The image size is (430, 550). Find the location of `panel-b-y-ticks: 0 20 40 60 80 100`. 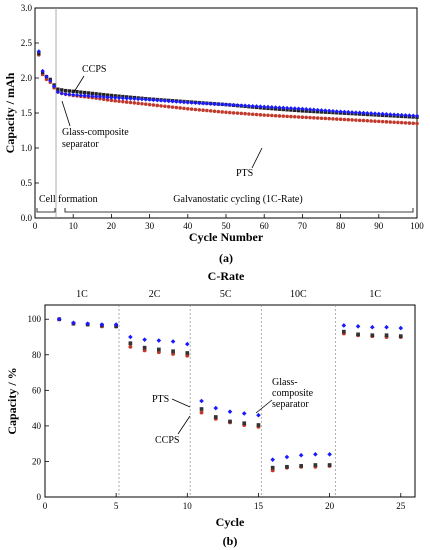

panel-b-y-ticks: 0 20 40 60 80 100 is located at coordinates (38, 408).